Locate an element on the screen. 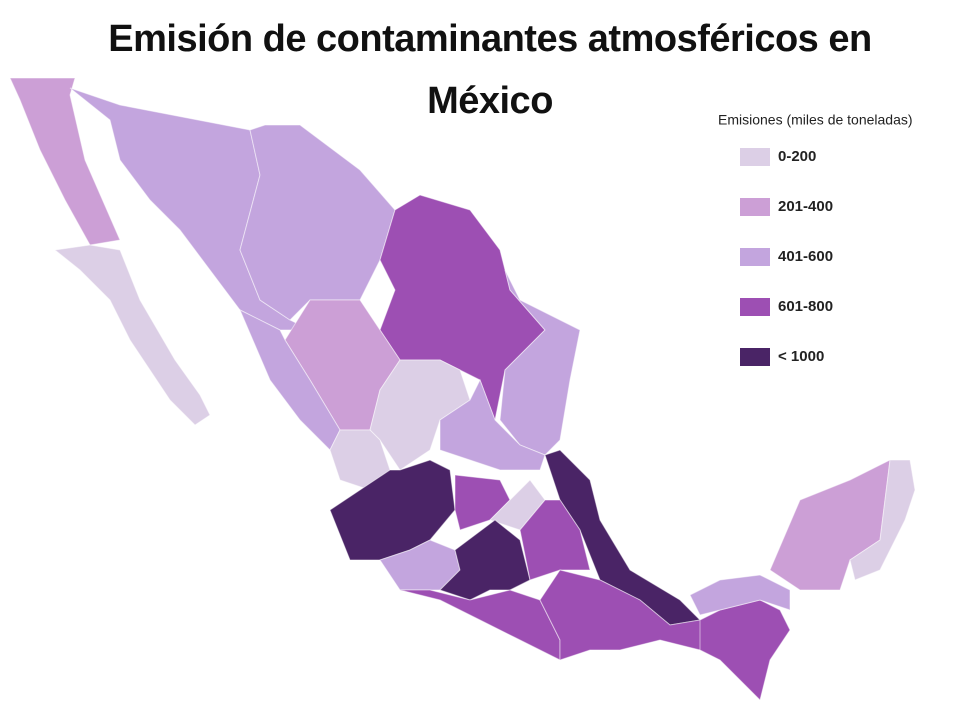 This screenshot has width=960, height=720. legend-label: 201-400 is located at coordinates (805, 206).